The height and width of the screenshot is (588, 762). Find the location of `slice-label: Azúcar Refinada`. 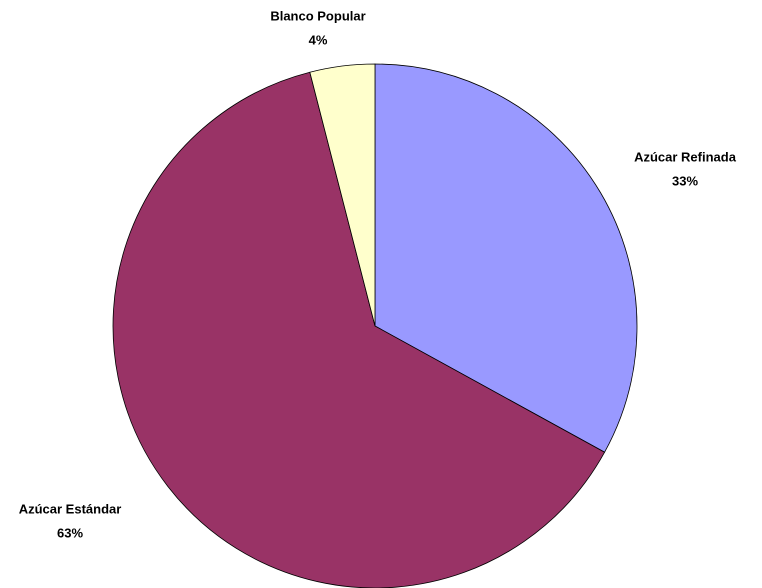

slice-label: Azúcar Refinada is located at coordinates (685, 156).